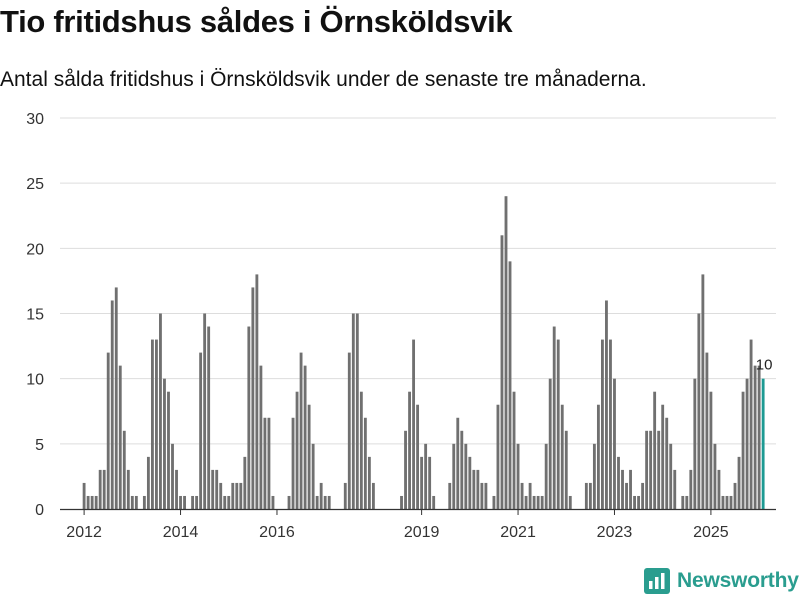  Describe the element at coordinates (657, 581) in the screenshot. I see `newsworthy-logo-icon` at that location.